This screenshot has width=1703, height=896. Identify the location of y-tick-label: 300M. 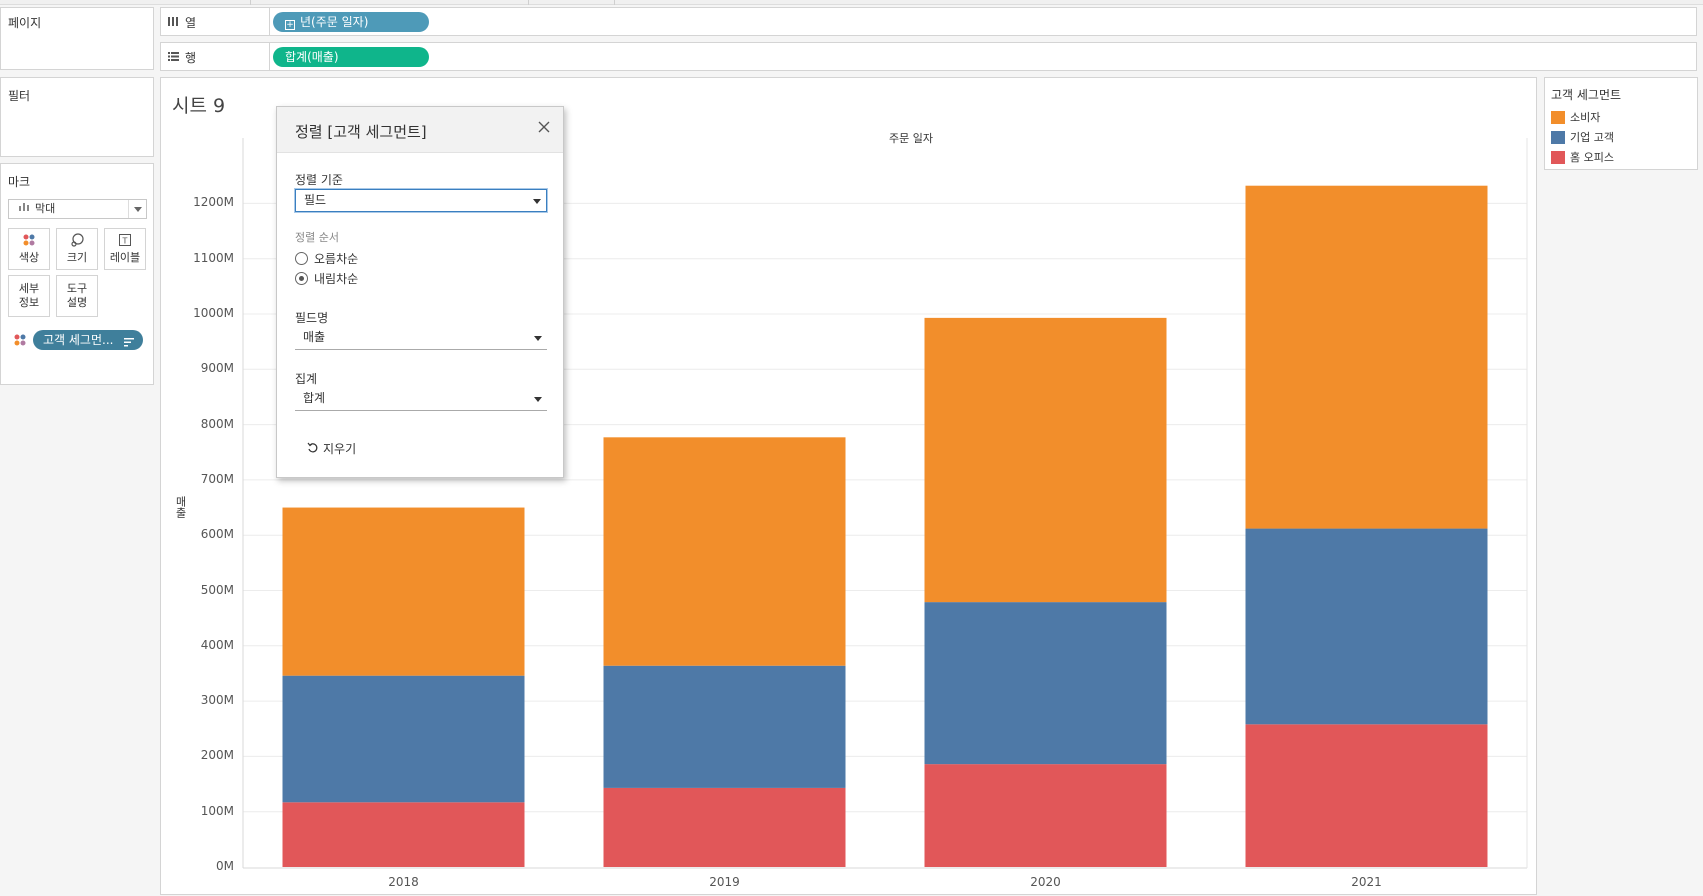
(217, 700).